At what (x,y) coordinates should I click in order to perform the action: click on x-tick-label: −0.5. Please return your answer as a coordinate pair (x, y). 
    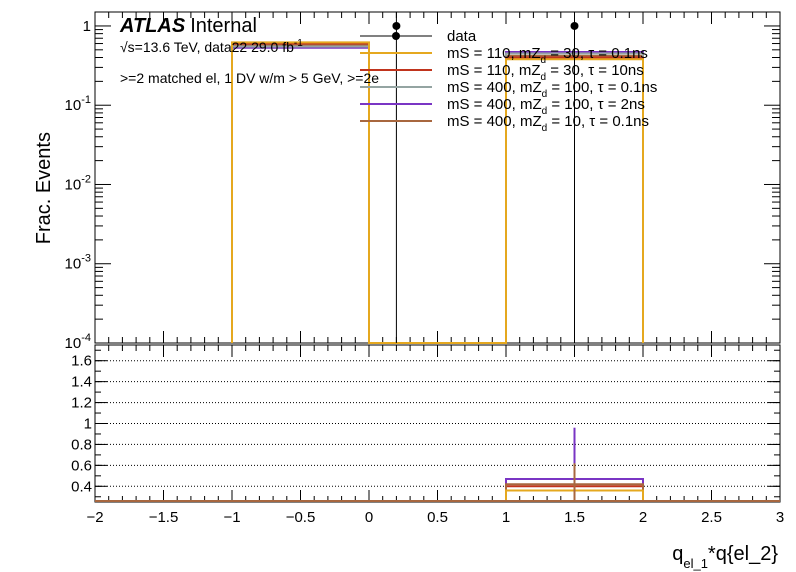
    Looking at the image, I should click on (301, 517).